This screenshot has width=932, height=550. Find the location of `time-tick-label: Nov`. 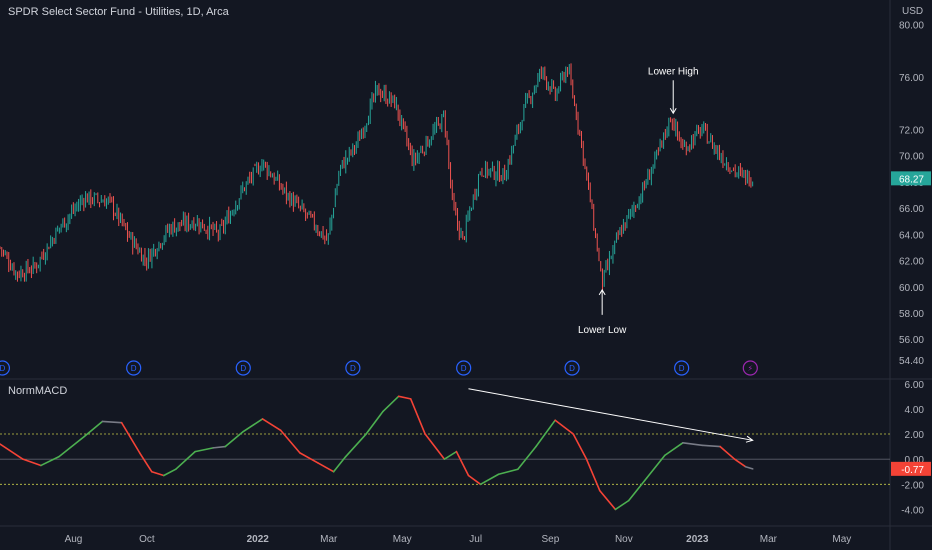

time-tick-label: Nov is located at coordinates (624, 539).